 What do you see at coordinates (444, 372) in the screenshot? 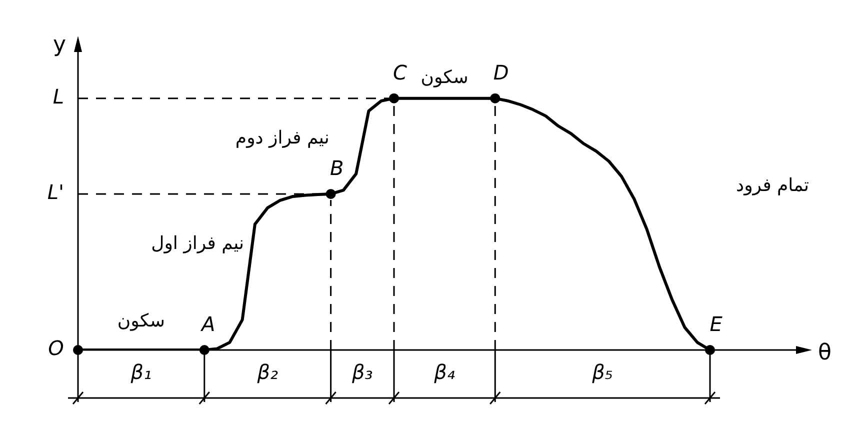
I see `text: β₄` at bounding box center [444, 372].